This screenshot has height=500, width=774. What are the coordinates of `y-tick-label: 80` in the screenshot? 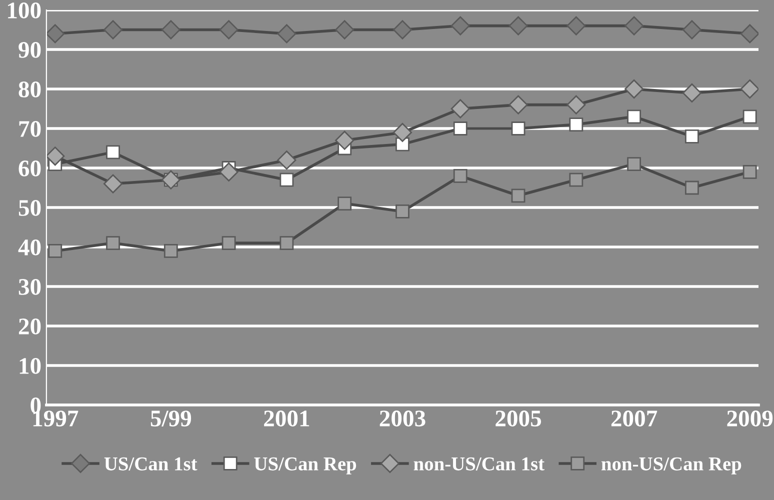 It's located at (29, 89).